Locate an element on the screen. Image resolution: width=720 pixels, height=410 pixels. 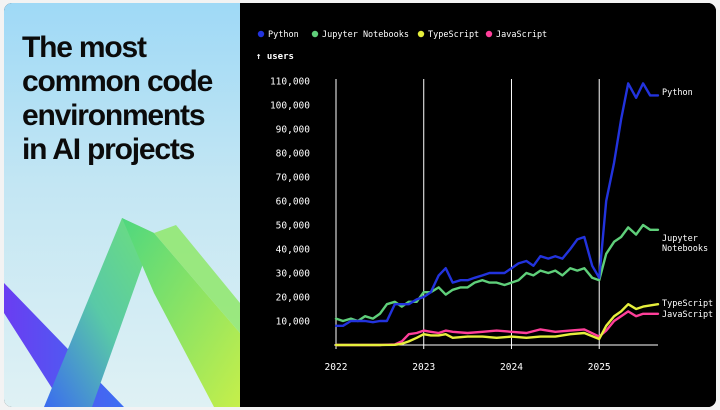
series-end-label: Python is located at coordinates (677, 93).